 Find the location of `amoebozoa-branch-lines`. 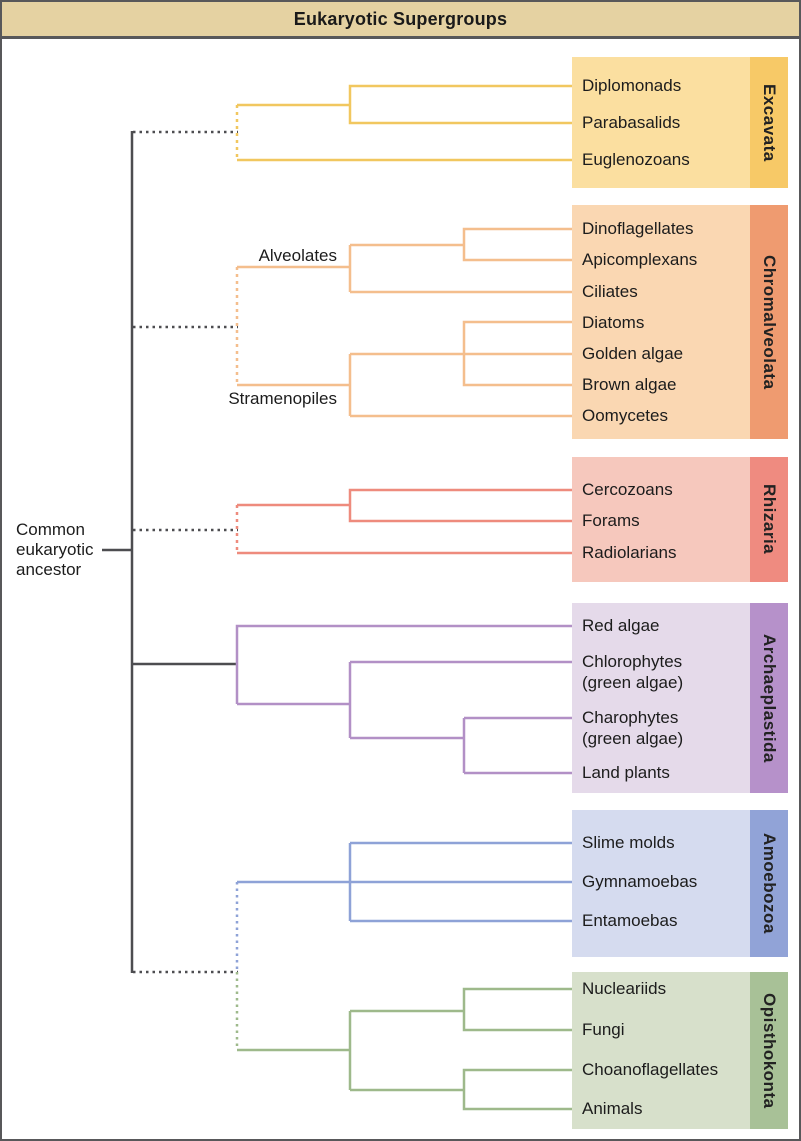

amoebozoa-branch-lines is located at coordinates (404, 882).